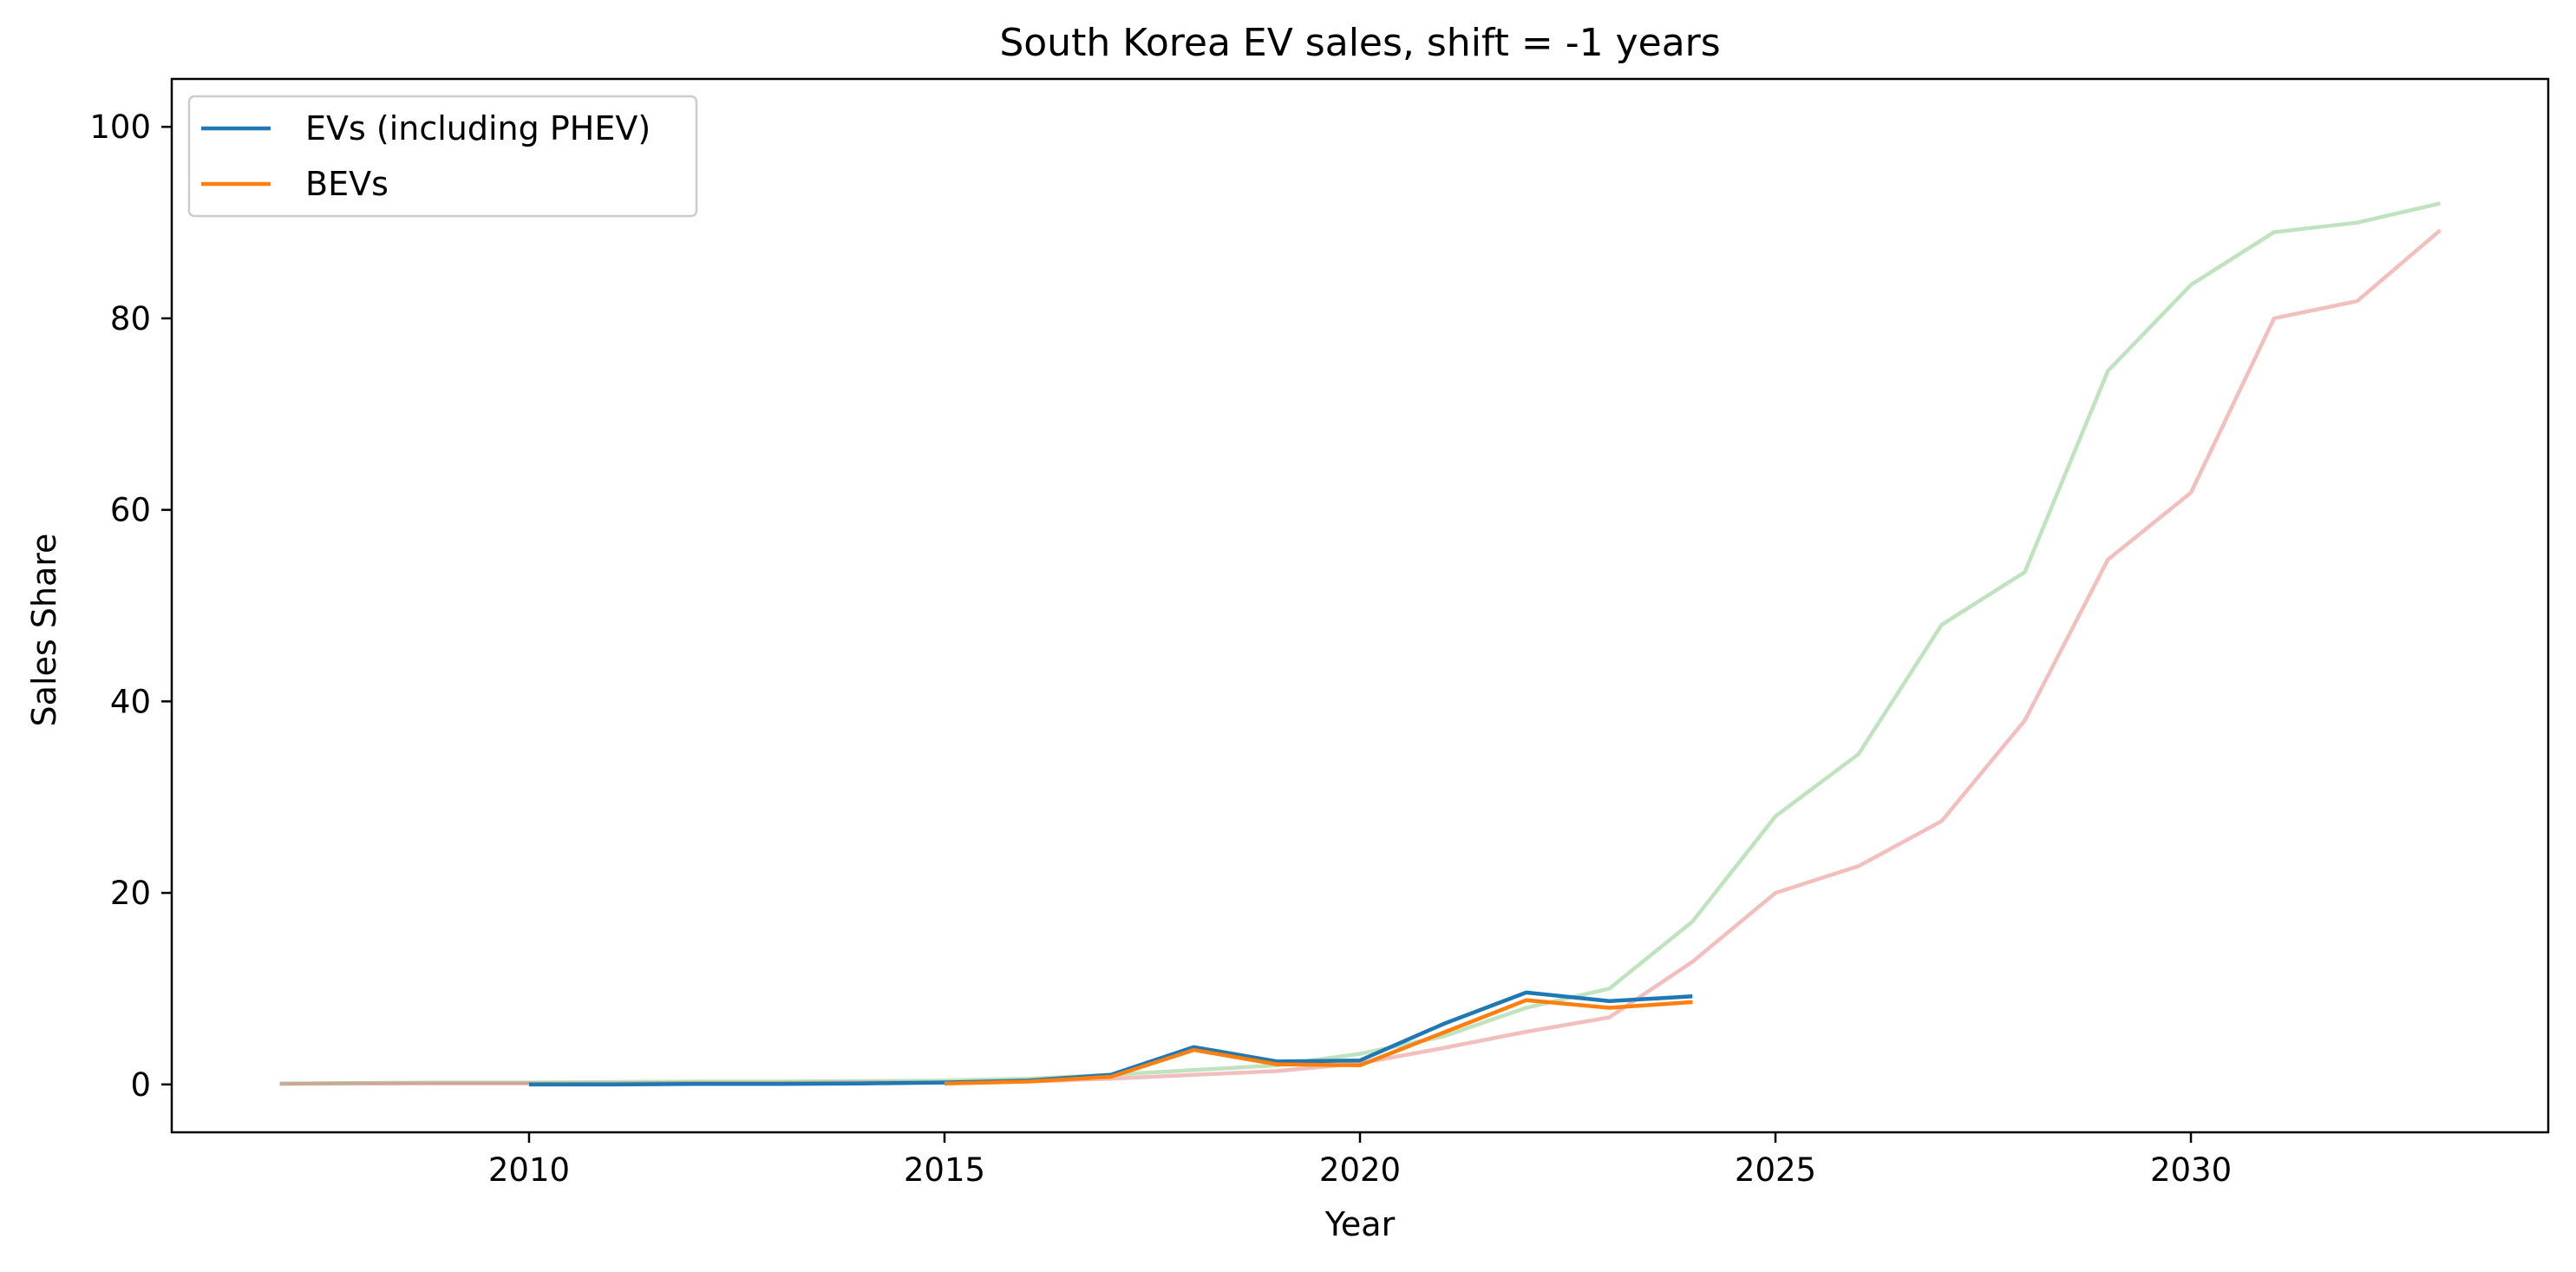 This screenshot has height=1272, width=2576. I want to click on y-tick-label: 0, so click(140, 1085).